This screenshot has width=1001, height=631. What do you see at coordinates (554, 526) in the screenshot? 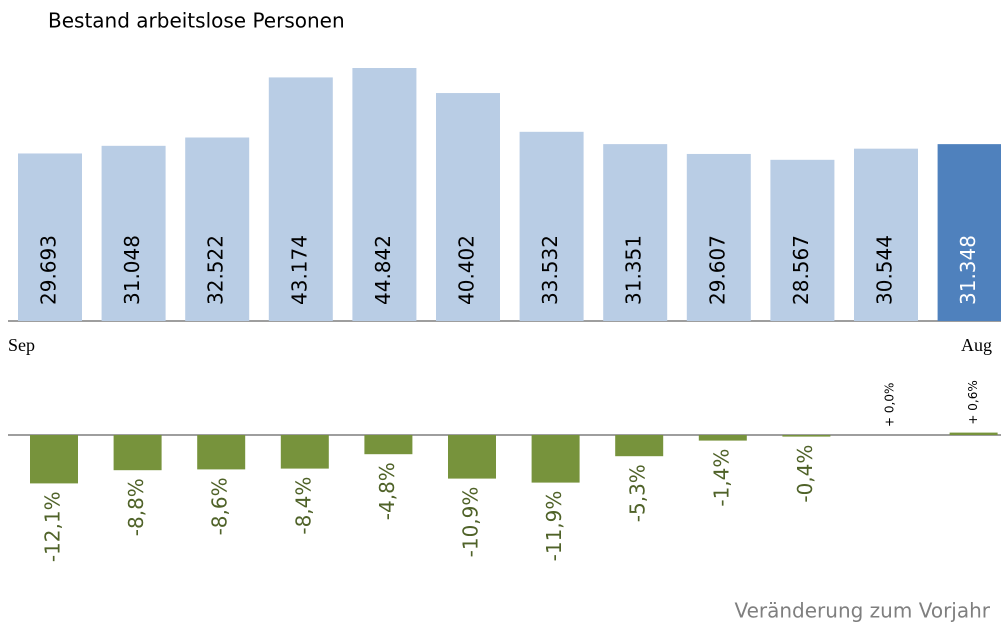
I see `bar-label: -11,9%` at bounding box center [554, 526].